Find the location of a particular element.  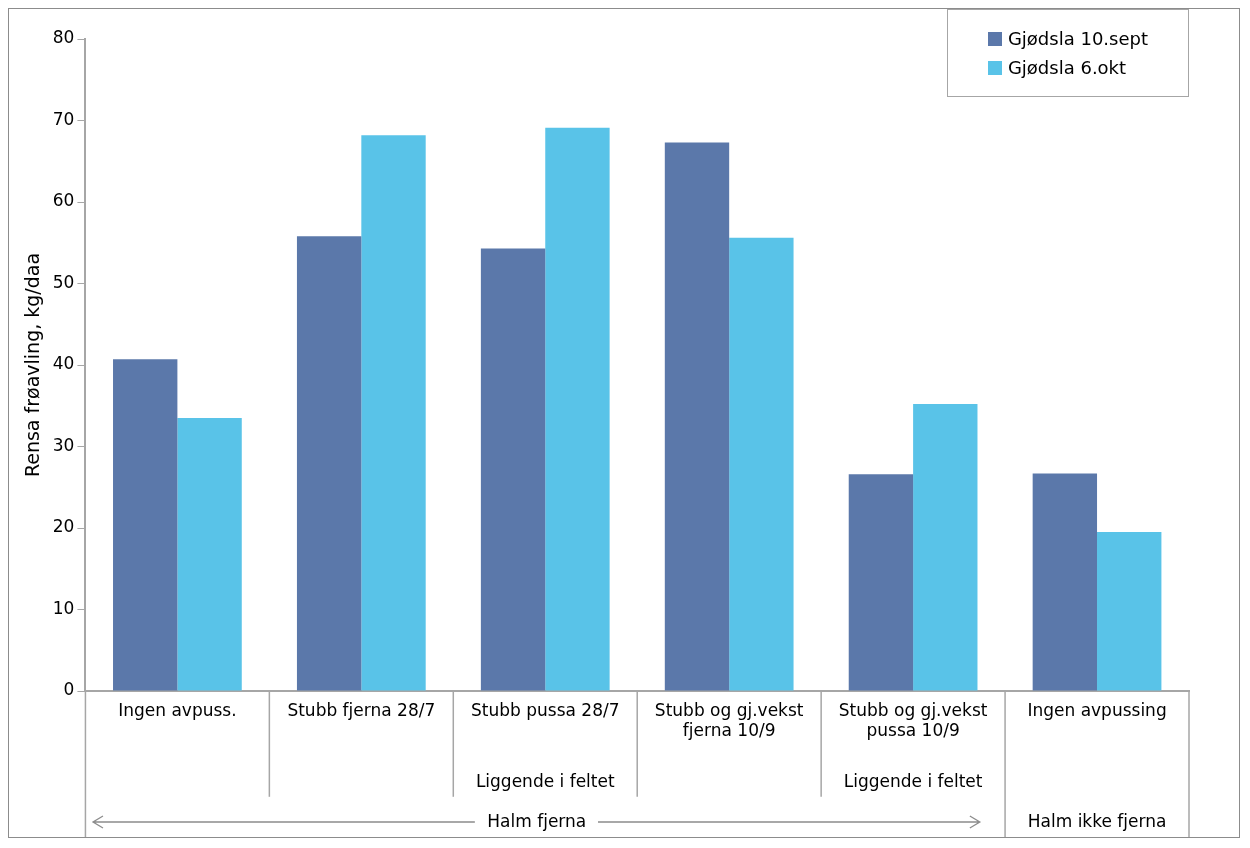

y-tick-label: 70 is located at coordinates (63, 118).